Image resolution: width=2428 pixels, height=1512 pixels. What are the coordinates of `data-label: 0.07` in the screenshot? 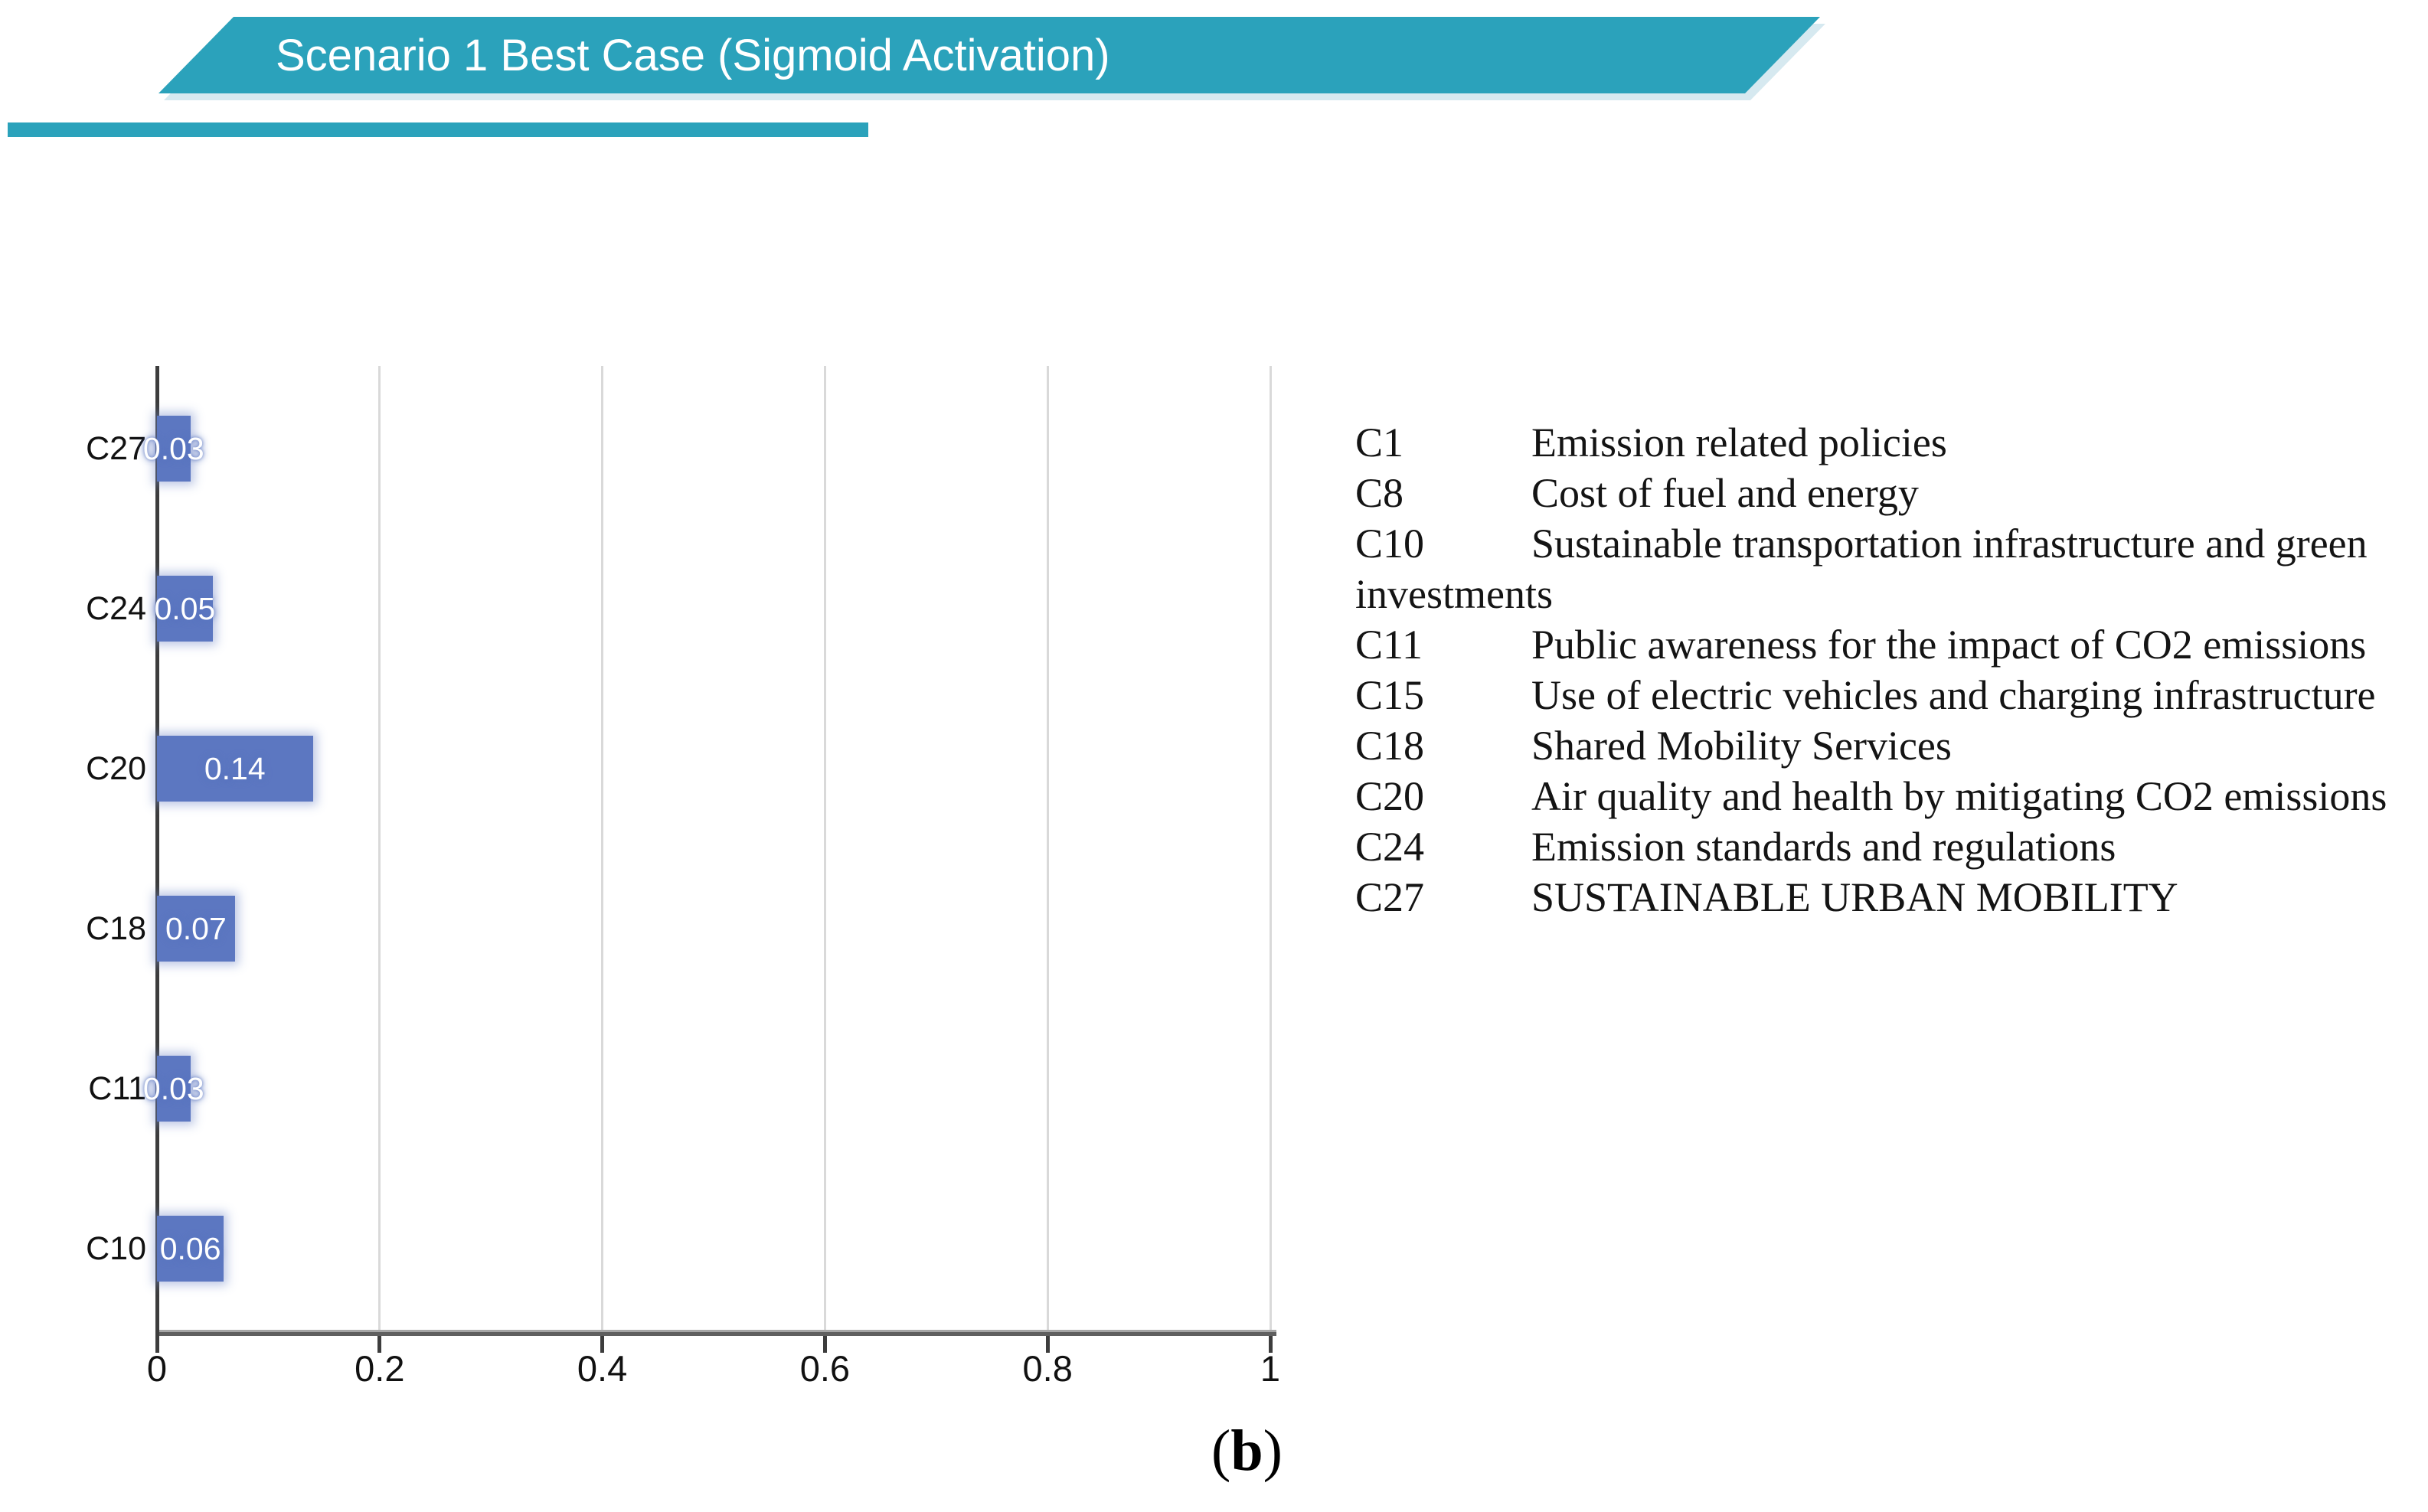 It's located at (196, 928).